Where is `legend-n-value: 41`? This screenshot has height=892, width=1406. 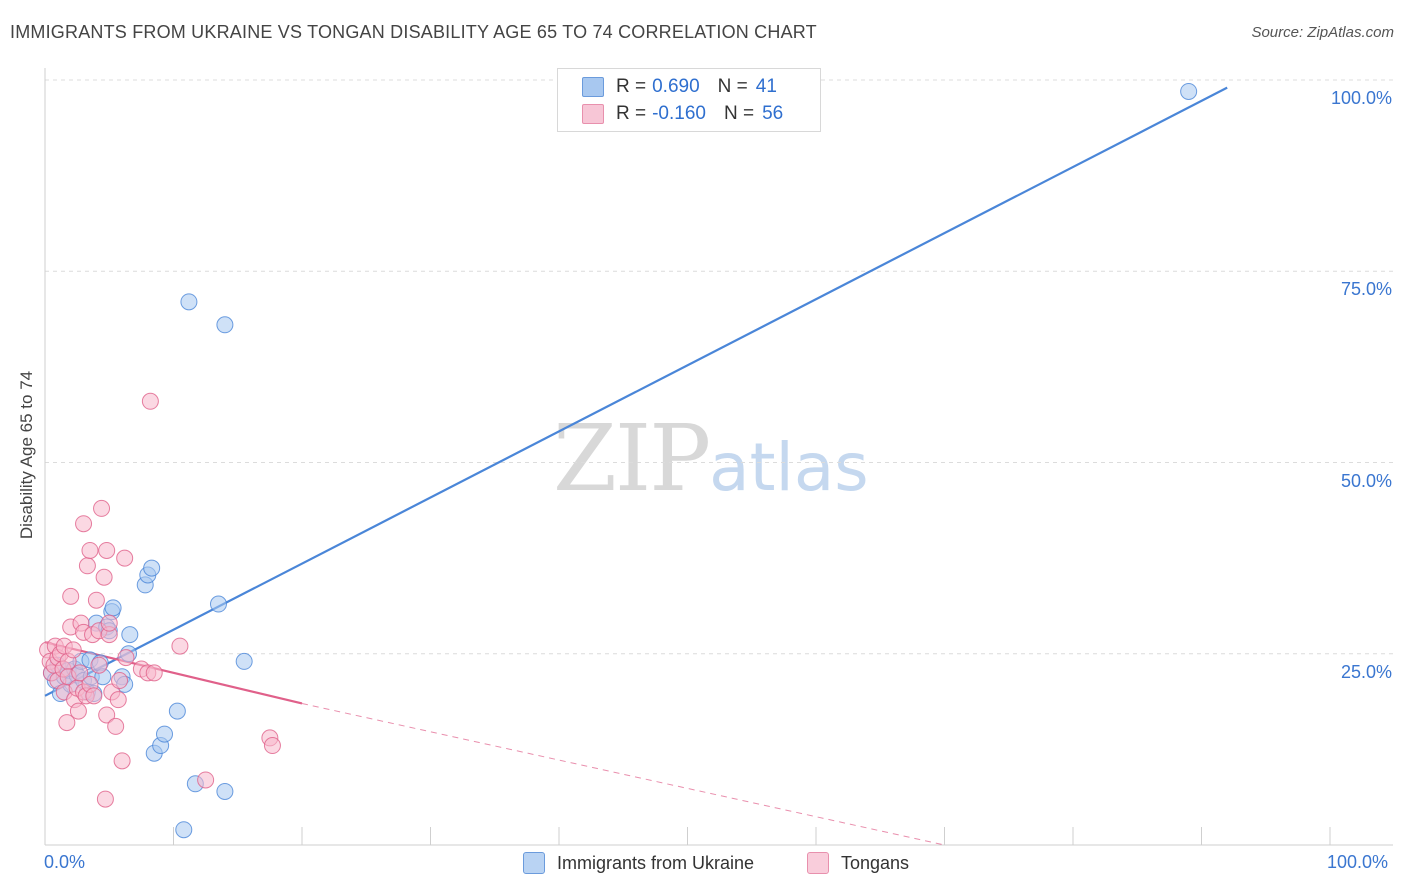 legend-n-value: 41 is located at coordinates (766, 86).